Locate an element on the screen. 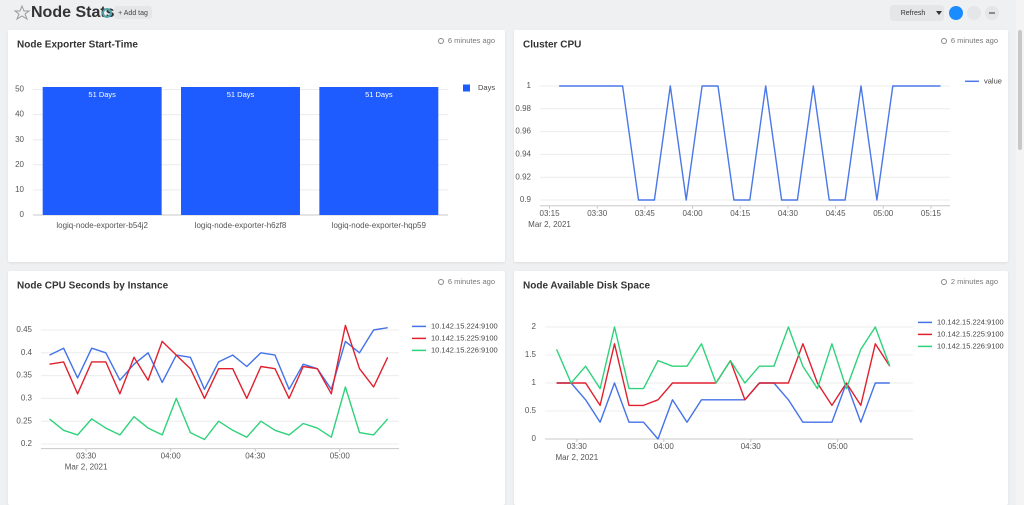 This screenshot has height=505, width=1024. x-tick-label: 04:15 is located at coordinates (740, 213).